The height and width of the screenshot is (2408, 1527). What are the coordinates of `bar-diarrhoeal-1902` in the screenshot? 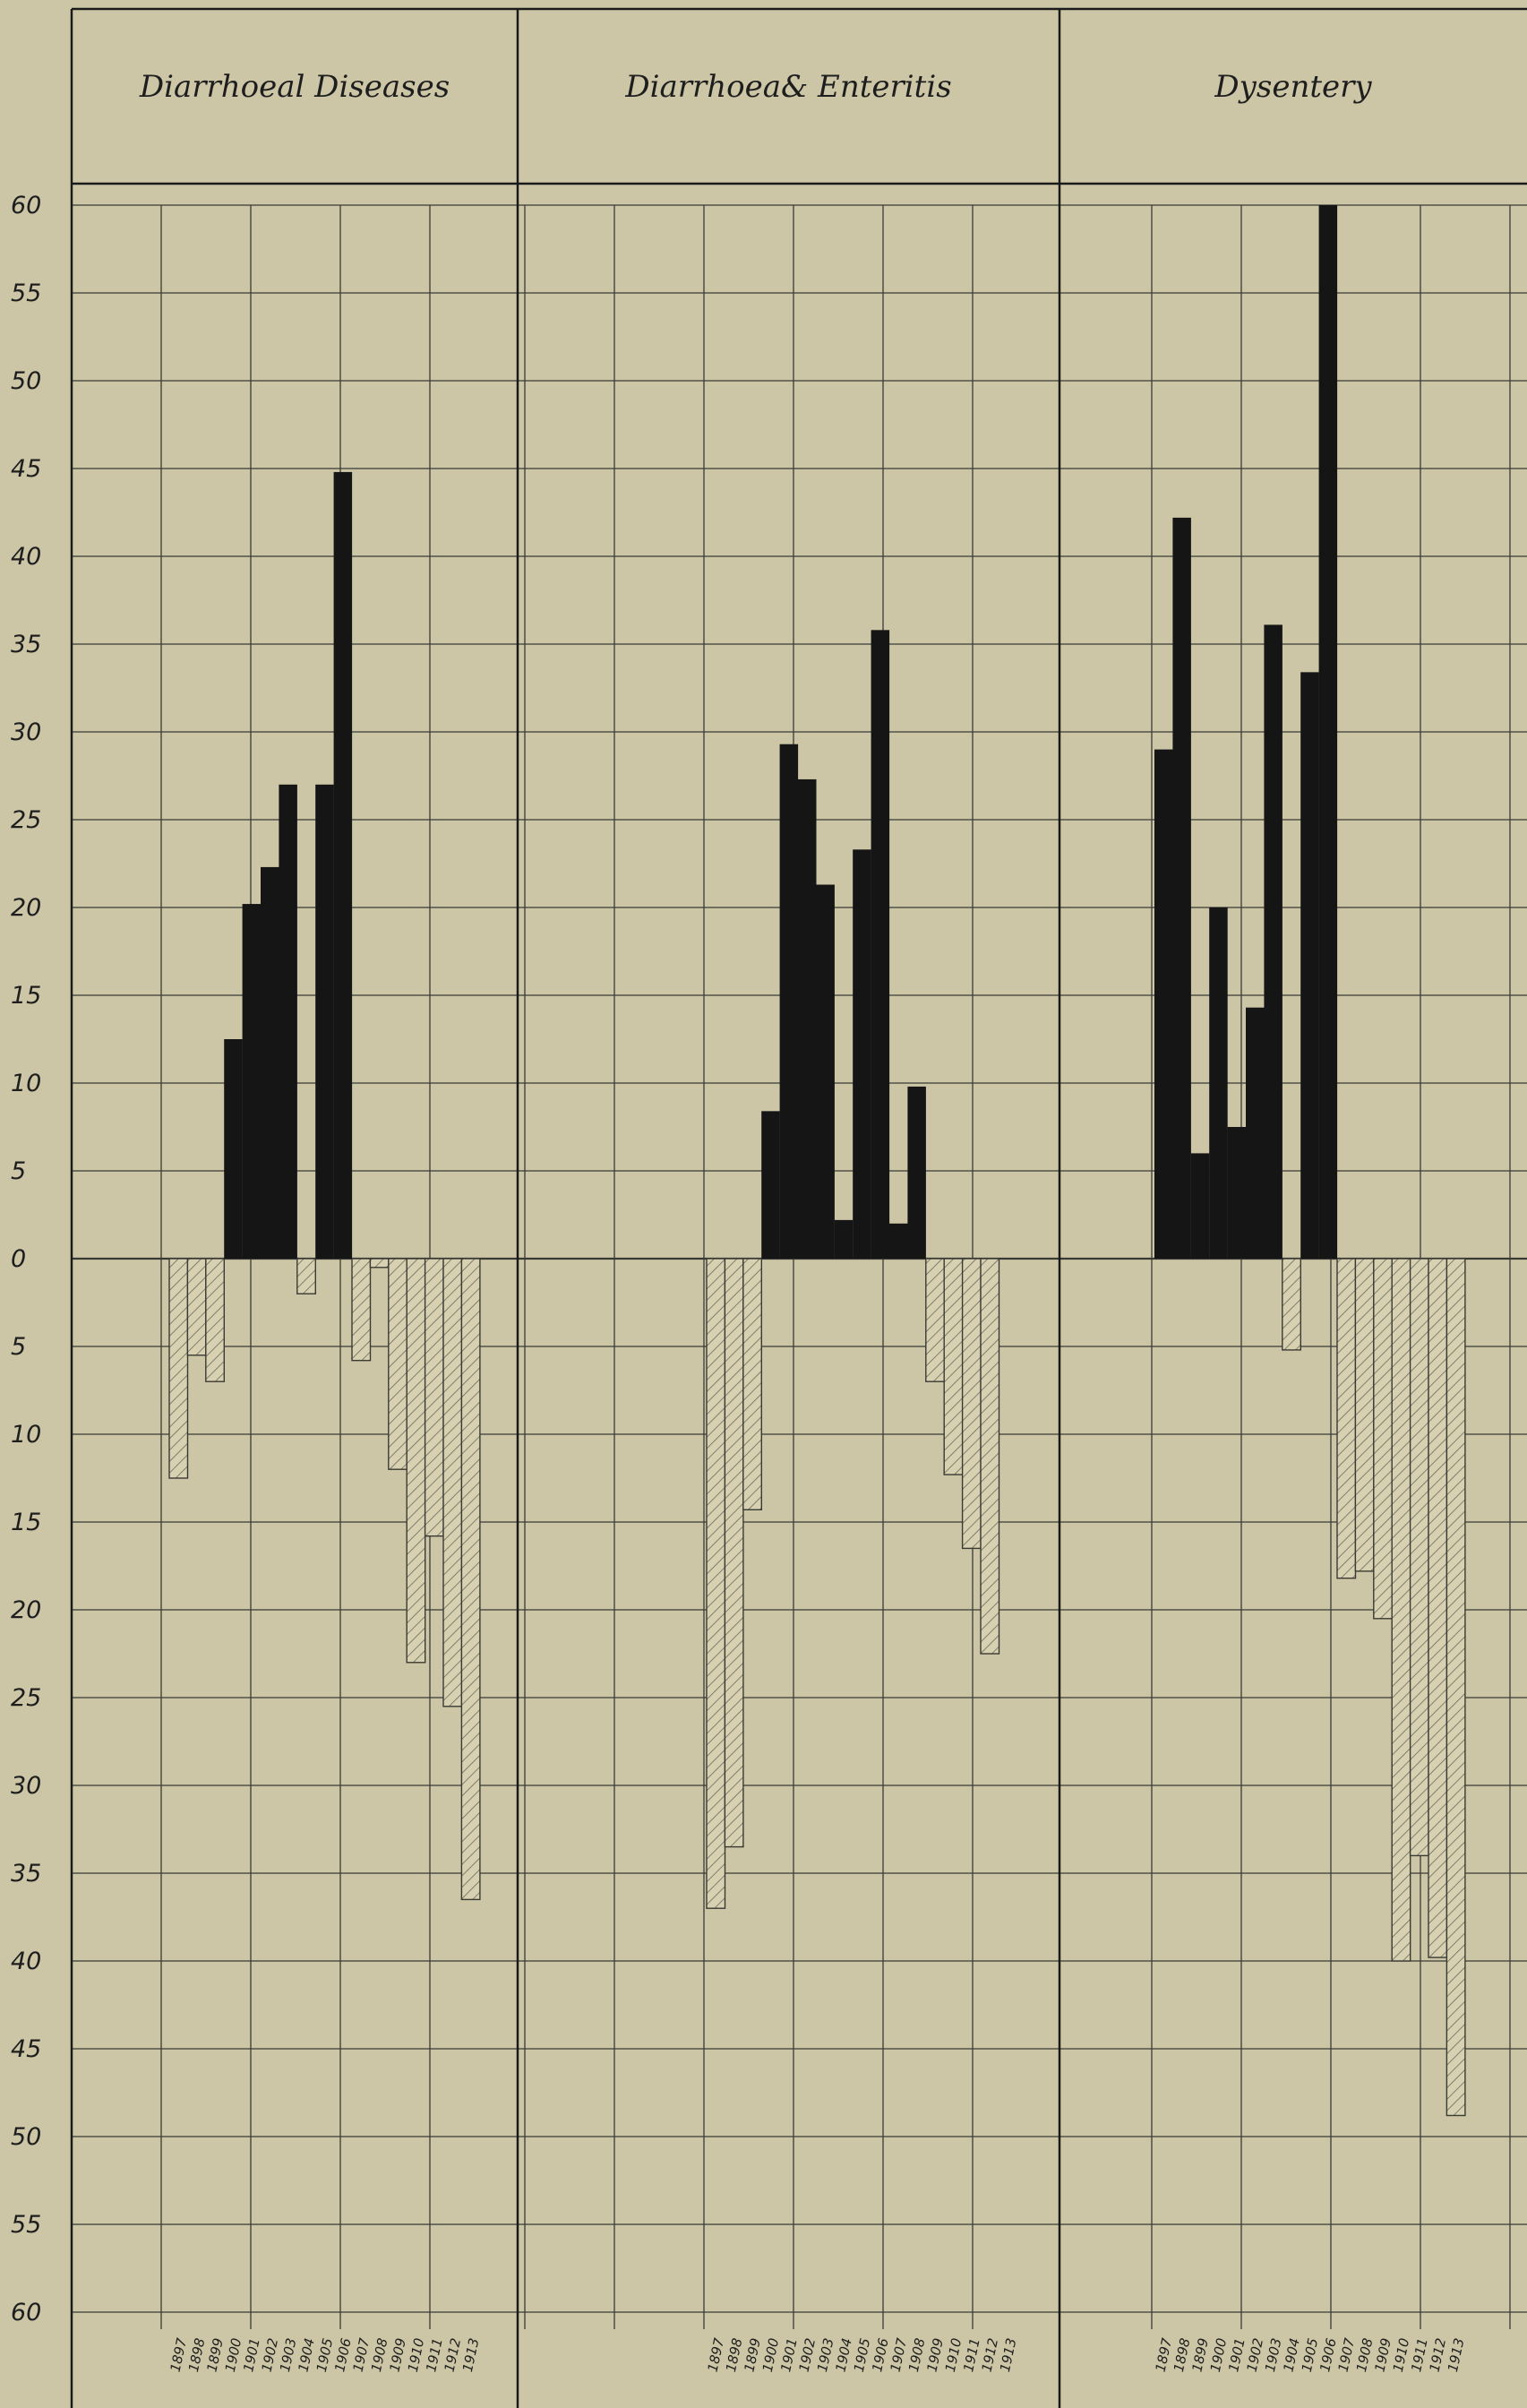 It's located at (270, 1062).